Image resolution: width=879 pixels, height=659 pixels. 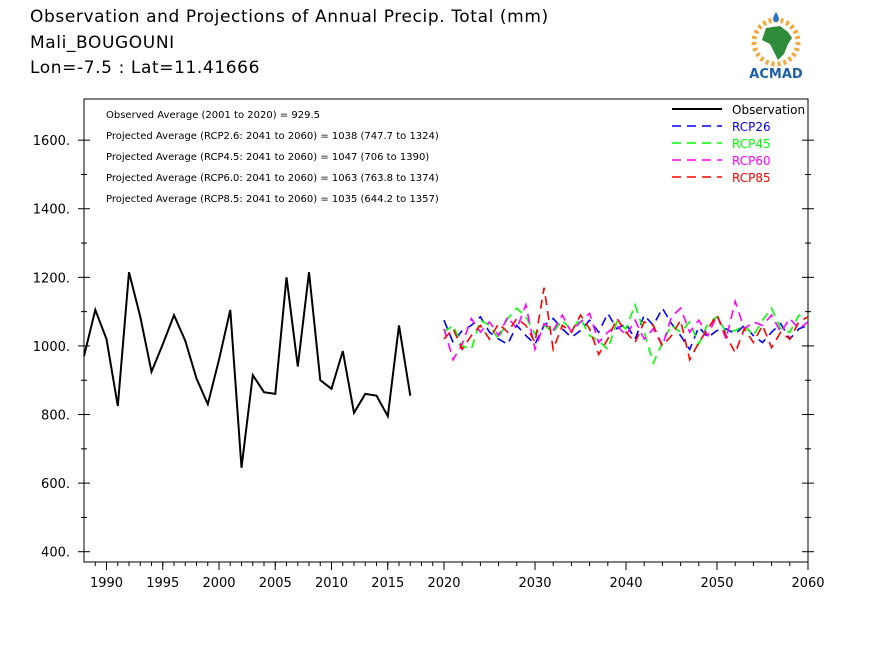 I want to click on x-tick-label: 2015, so click(x=387, y=583).